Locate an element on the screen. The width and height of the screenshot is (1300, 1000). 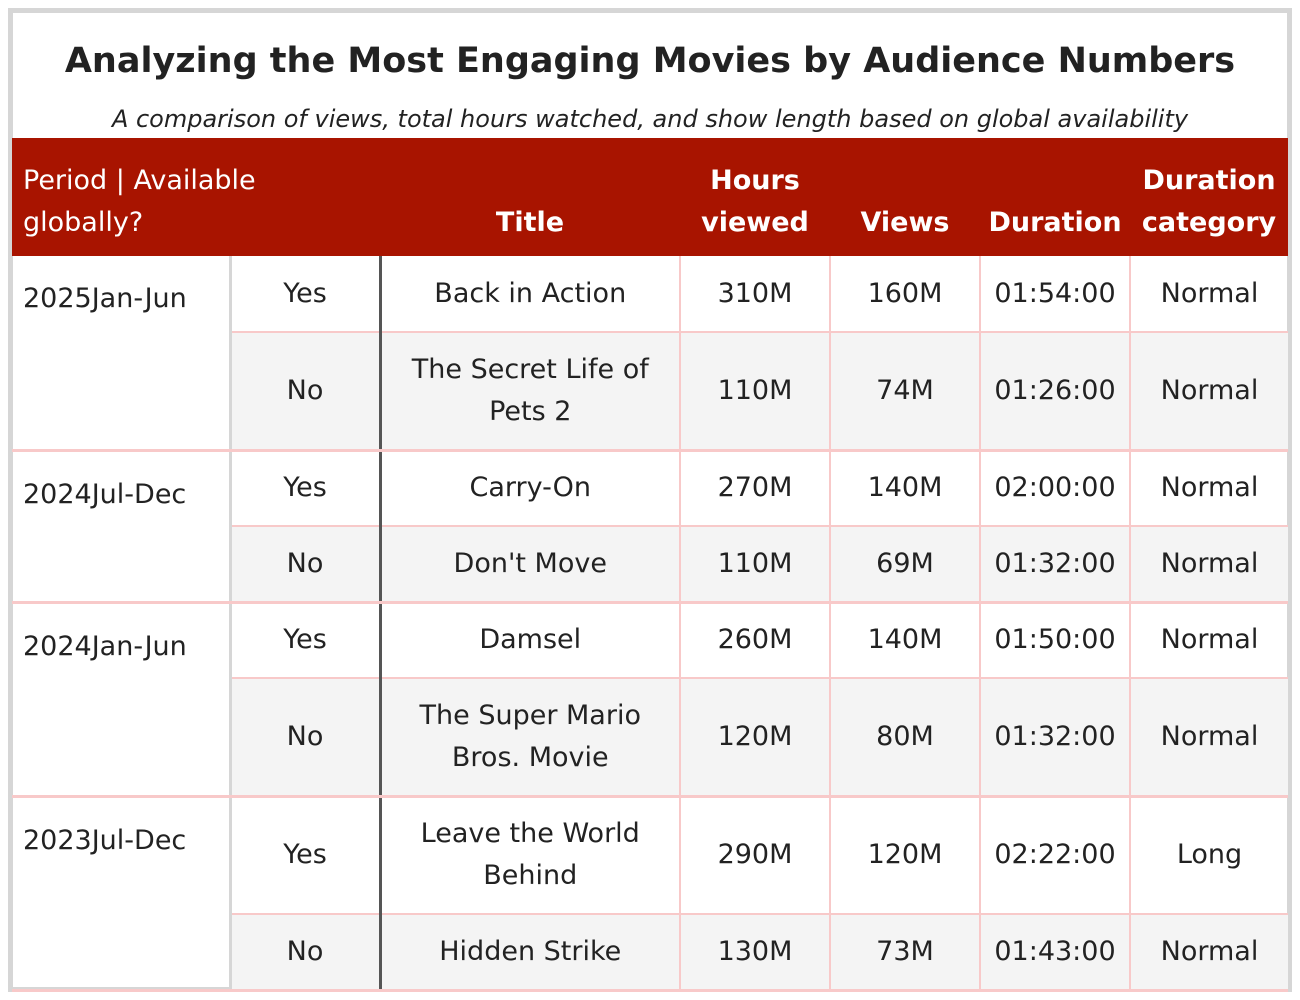
cell-hours-viewed: 310M is located at coordinates (755, 294).